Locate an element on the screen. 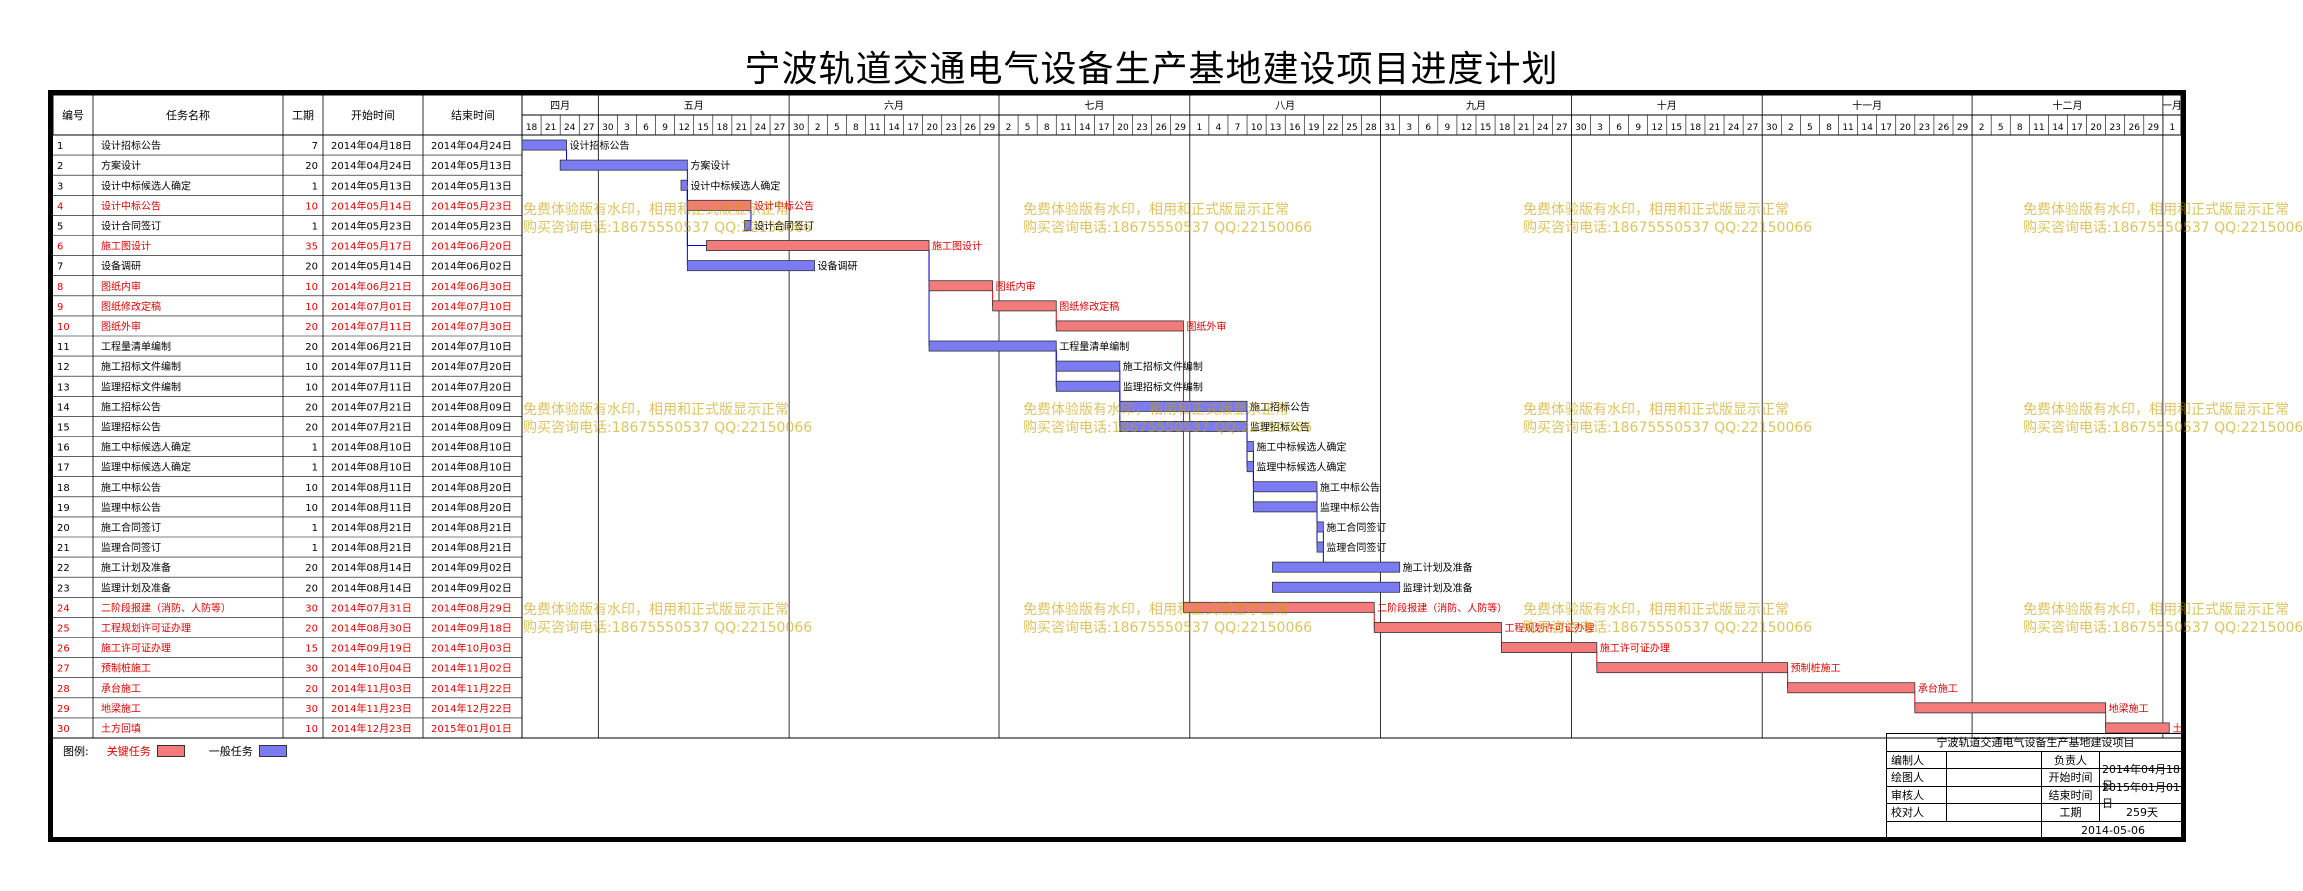 This screenshot has height=891, width=2303. duration-label: 工期 is located at coordinates (2071, 812).